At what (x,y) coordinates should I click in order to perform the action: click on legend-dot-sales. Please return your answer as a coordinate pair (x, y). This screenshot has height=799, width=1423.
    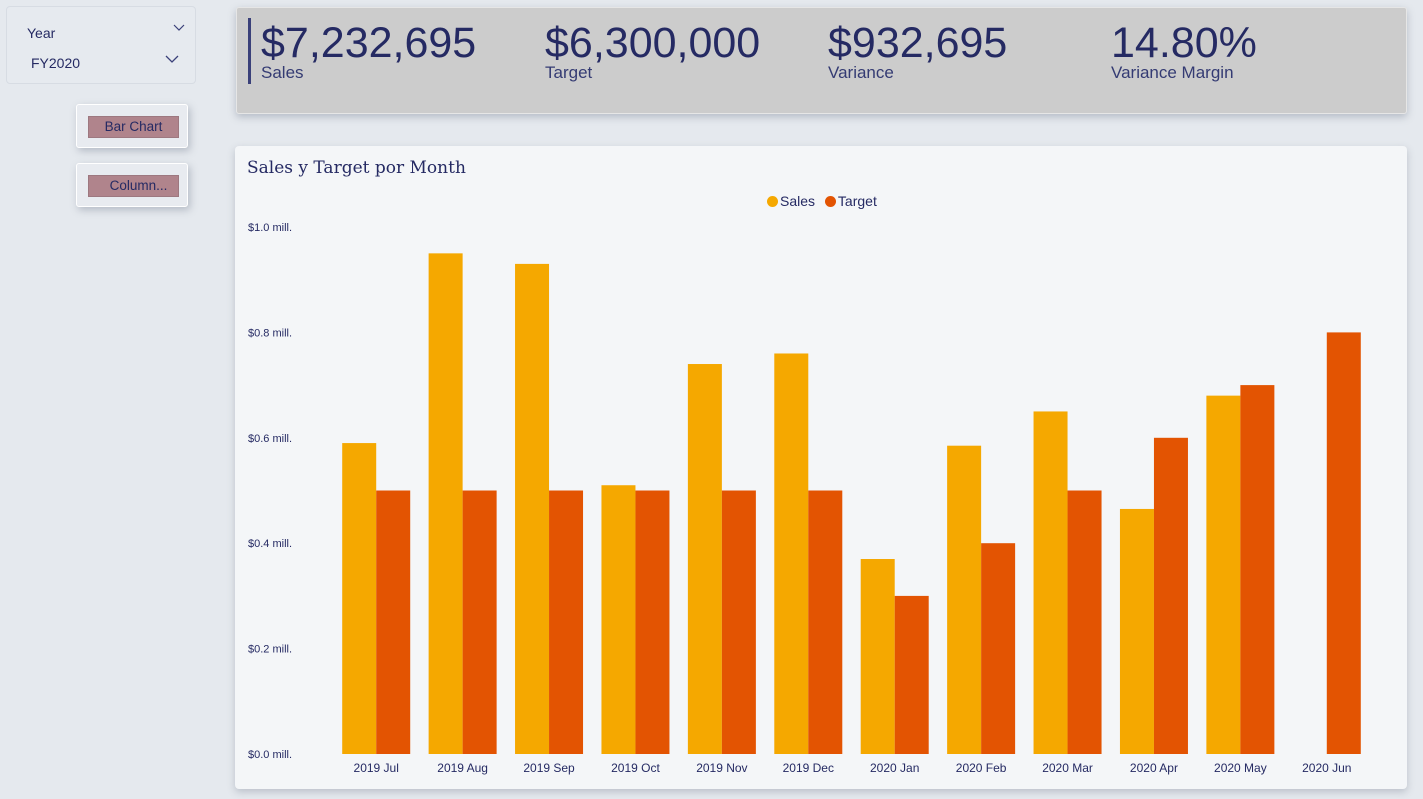
    Looking at the image, I should click on (772, 201).